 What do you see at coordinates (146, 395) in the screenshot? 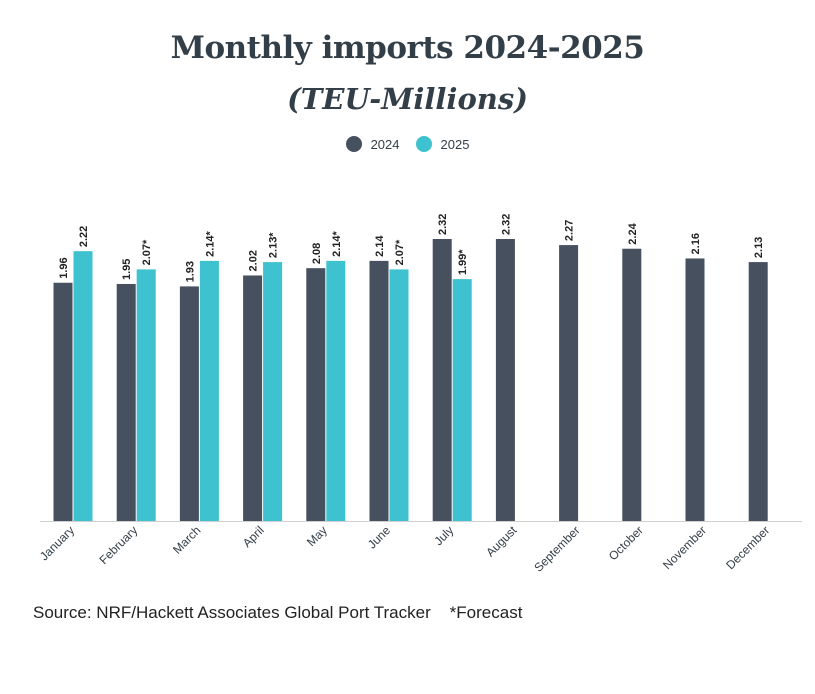
I see `bar-2025-february` at bounding box center [146, 395].